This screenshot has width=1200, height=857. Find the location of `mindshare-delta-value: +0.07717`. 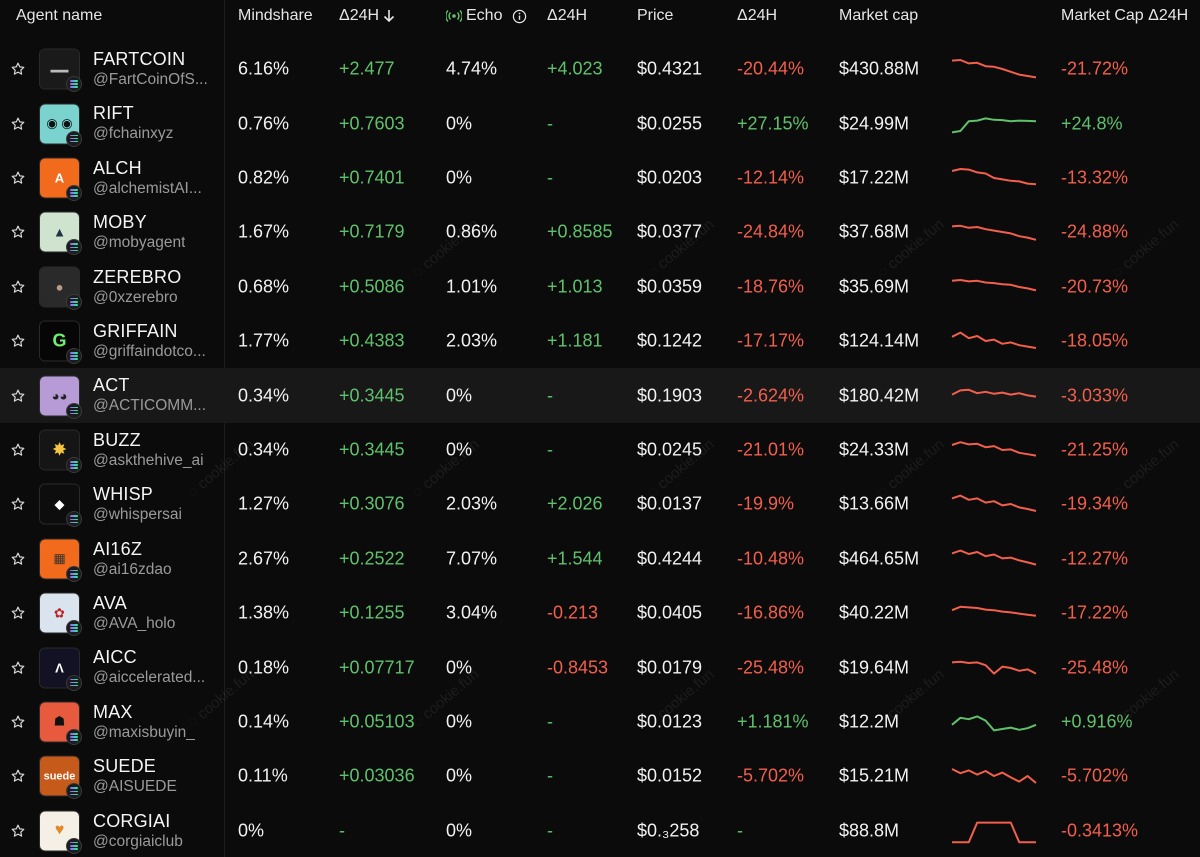

mindshare-delta-value: +0.07717 is located at coordinates (377, 667).